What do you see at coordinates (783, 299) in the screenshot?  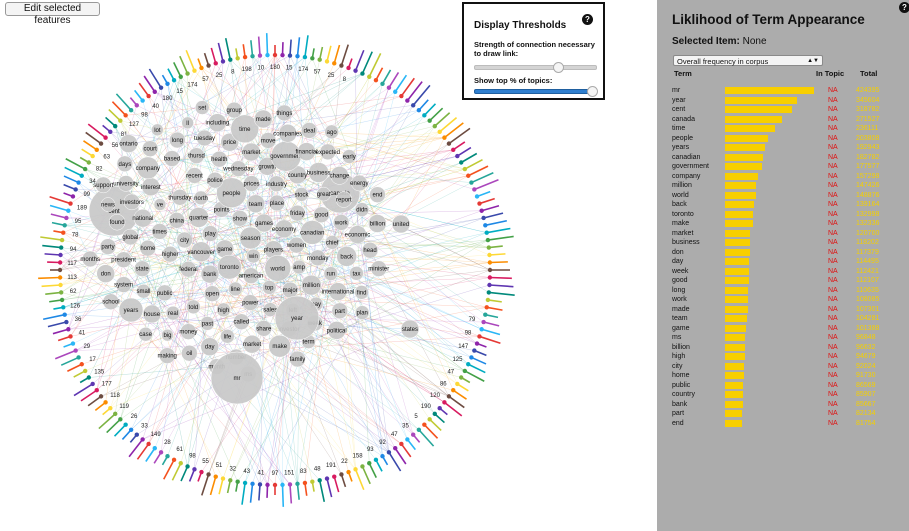 I see `term-row: work NA 108085` at bounding box center [783, 299].